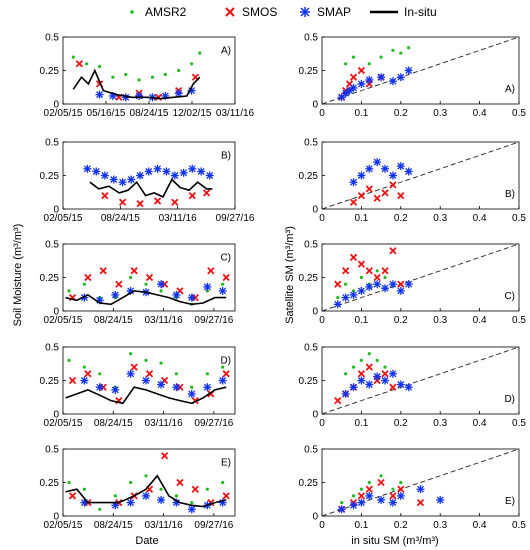 This screenshot has height=550, width=530. What do you see at coordinates (166, 12) in the screenshot?
I see `legend-label-amsr2: AMSR2` at bounding box center [166, 12].